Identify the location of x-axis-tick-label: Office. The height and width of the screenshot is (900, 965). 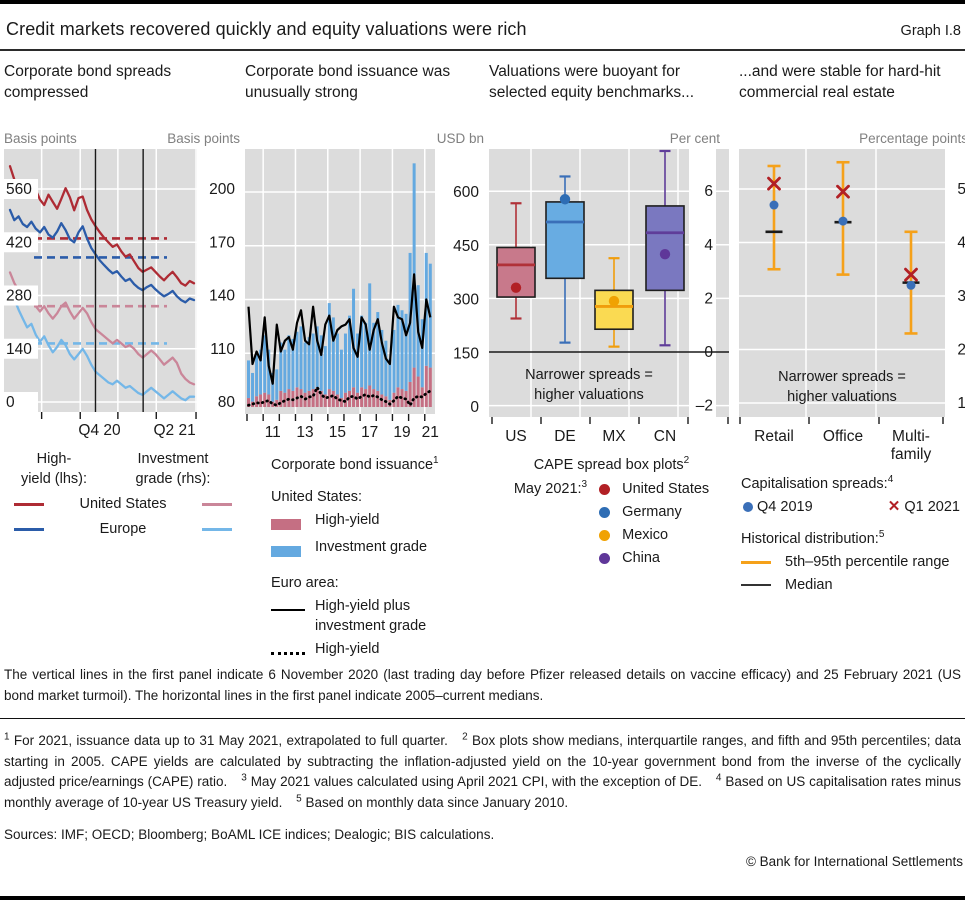
(843, 436).